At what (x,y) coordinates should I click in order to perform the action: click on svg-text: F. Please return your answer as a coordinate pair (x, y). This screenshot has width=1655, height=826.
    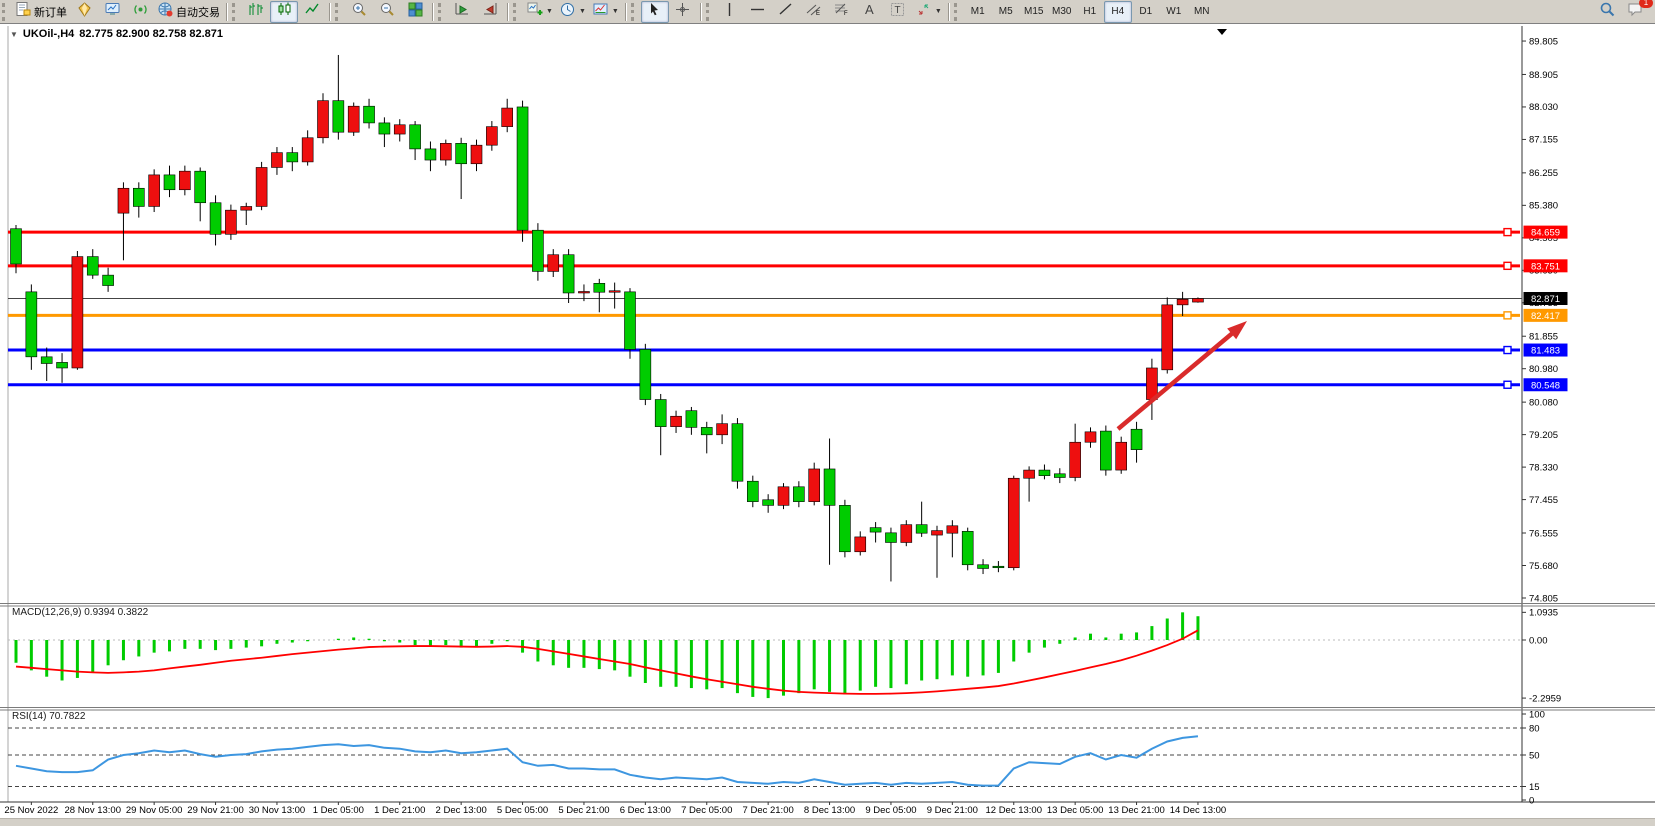
    Looking at the image, I should click on (846, 14).